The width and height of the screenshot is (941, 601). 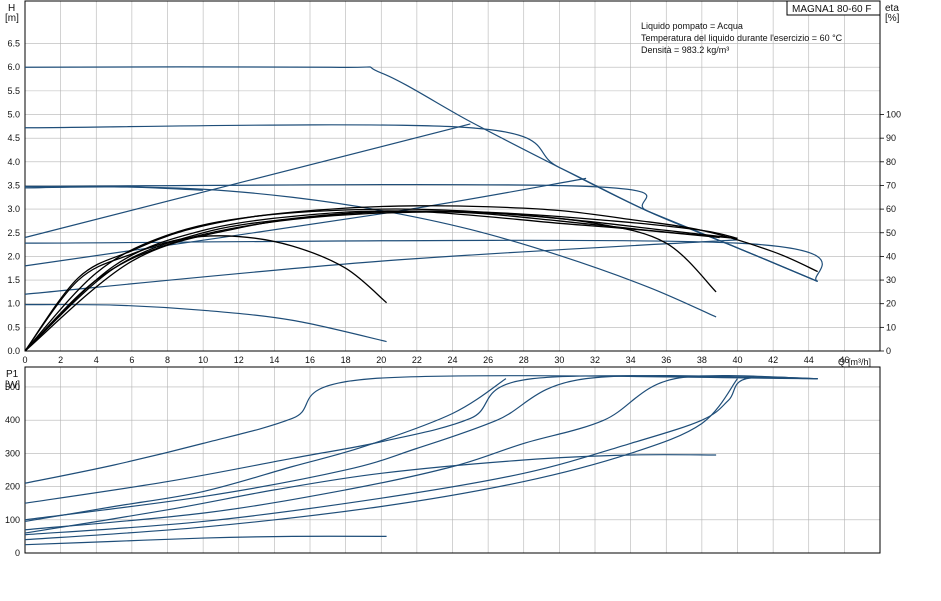 I want to click on x-tick-label: 16, so click(x=310, y=360).